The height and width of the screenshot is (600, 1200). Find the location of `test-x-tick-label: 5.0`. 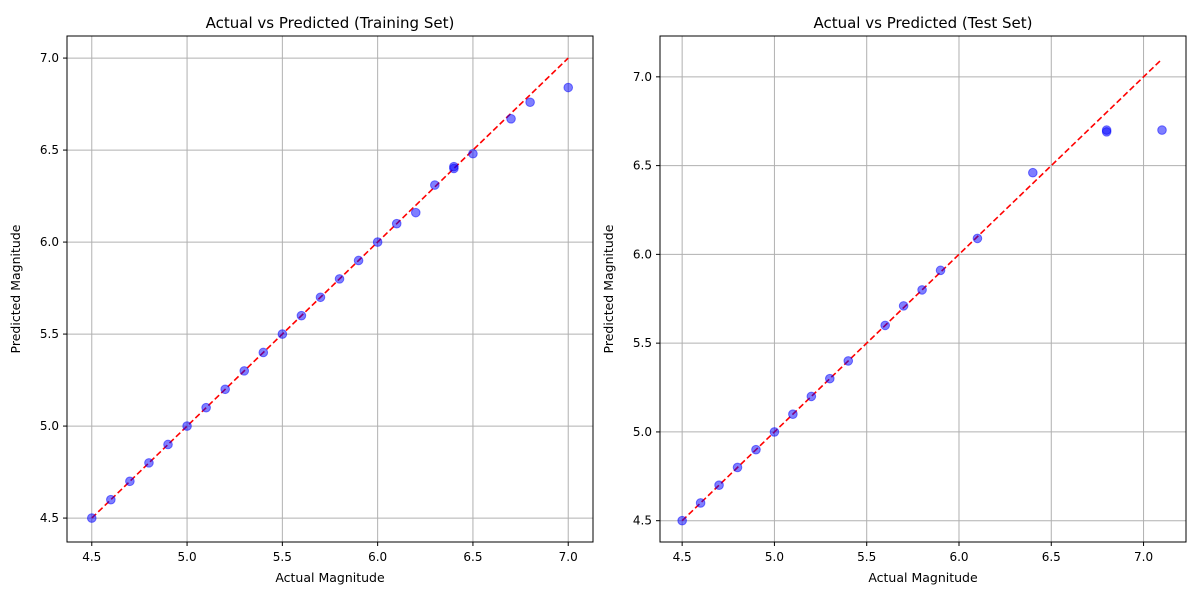

test-x-tick-label: 5.0 is located at coordinates (774, 557).